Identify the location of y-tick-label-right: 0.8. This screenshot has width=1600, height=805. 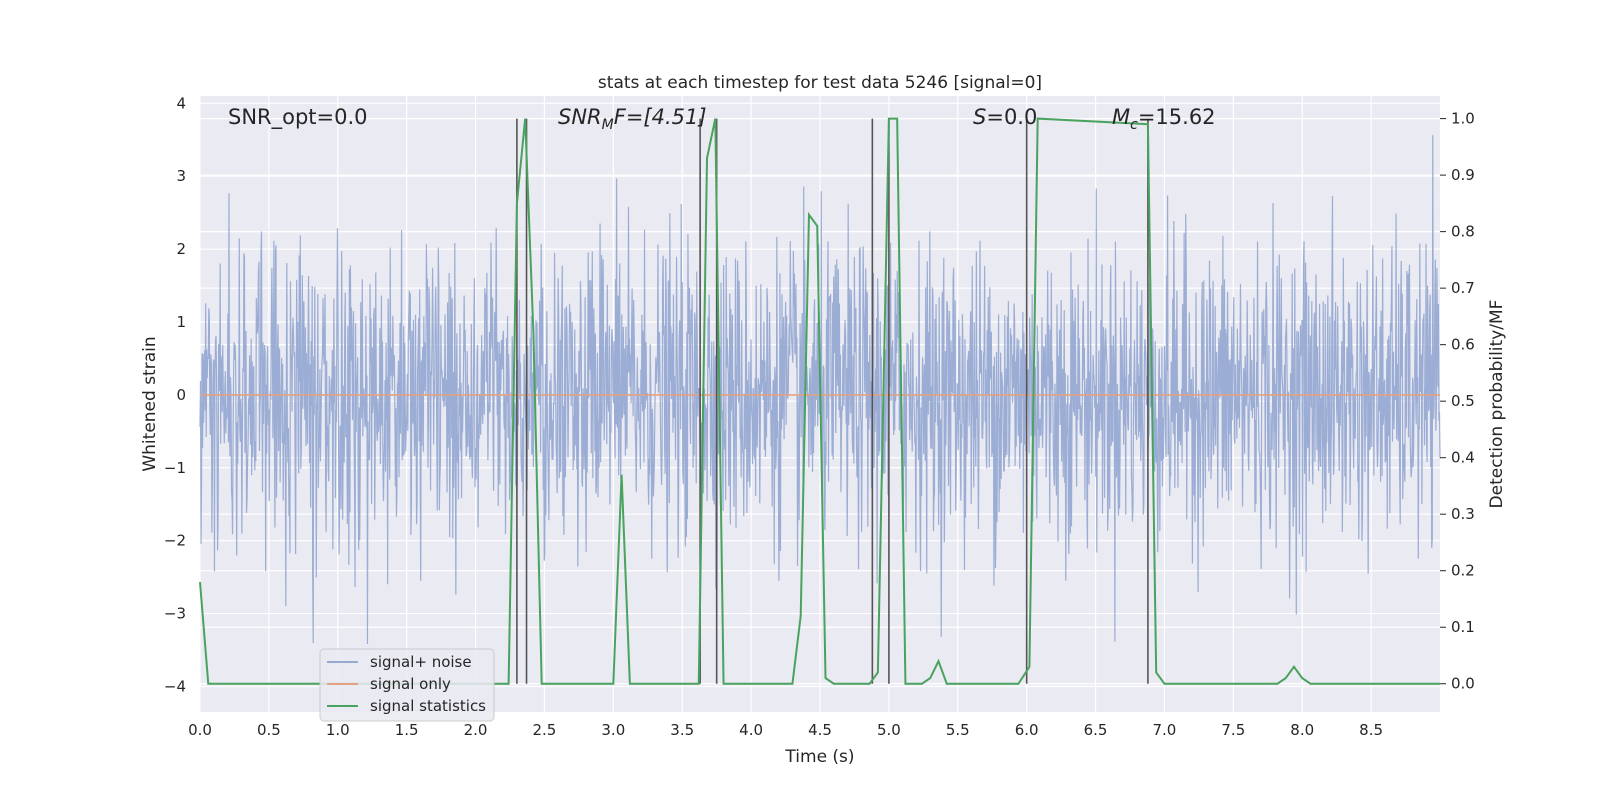
(1463, 232).